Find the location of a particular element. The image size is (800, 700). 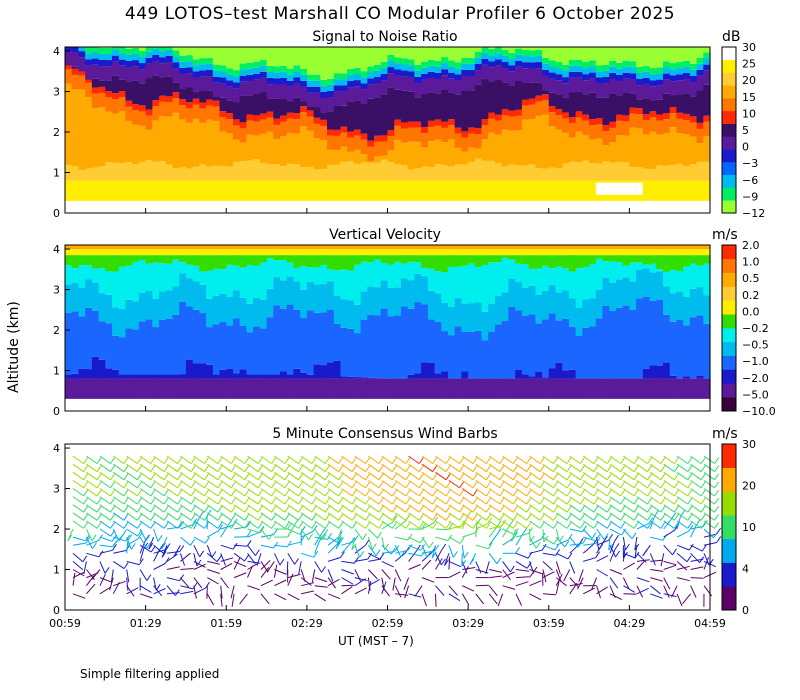

filter-footnote: Simple filtering applied is located at coordinates (150, 674).